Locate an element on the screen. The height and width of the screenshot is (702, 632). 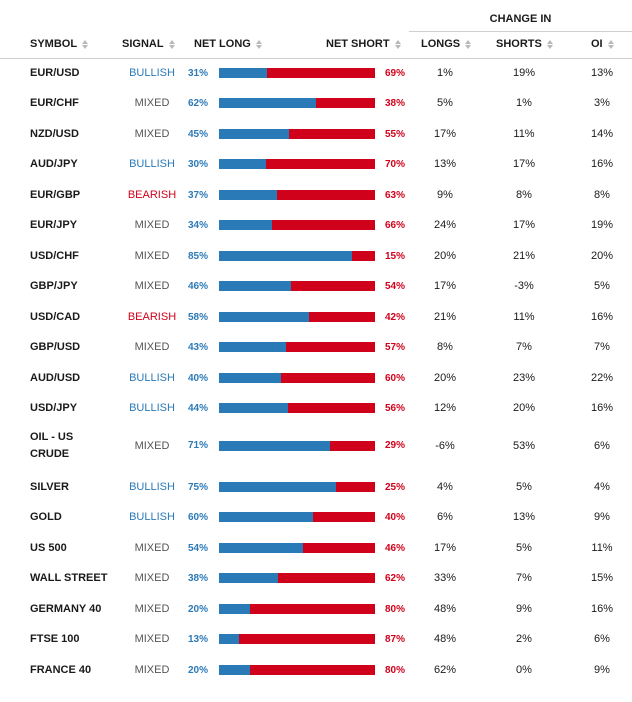
symbol-link: SILVER is located at coordinates (49, 486).